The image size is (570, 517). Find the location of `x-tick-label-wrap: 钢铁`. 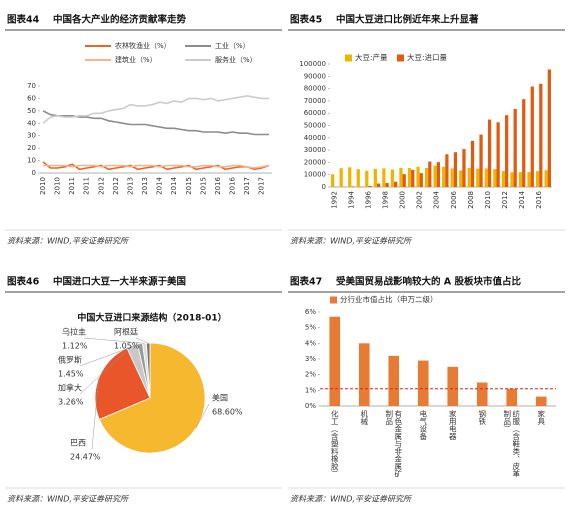

x-tick-label-wrap: 钢铁 is located at coordinates (483, 447).